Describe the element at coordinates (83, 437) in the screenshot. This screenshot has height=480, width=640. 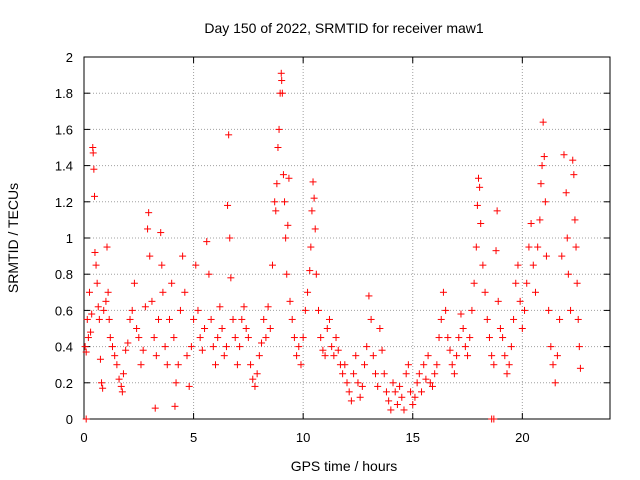
I see `x-tick-label: 0` at that location.